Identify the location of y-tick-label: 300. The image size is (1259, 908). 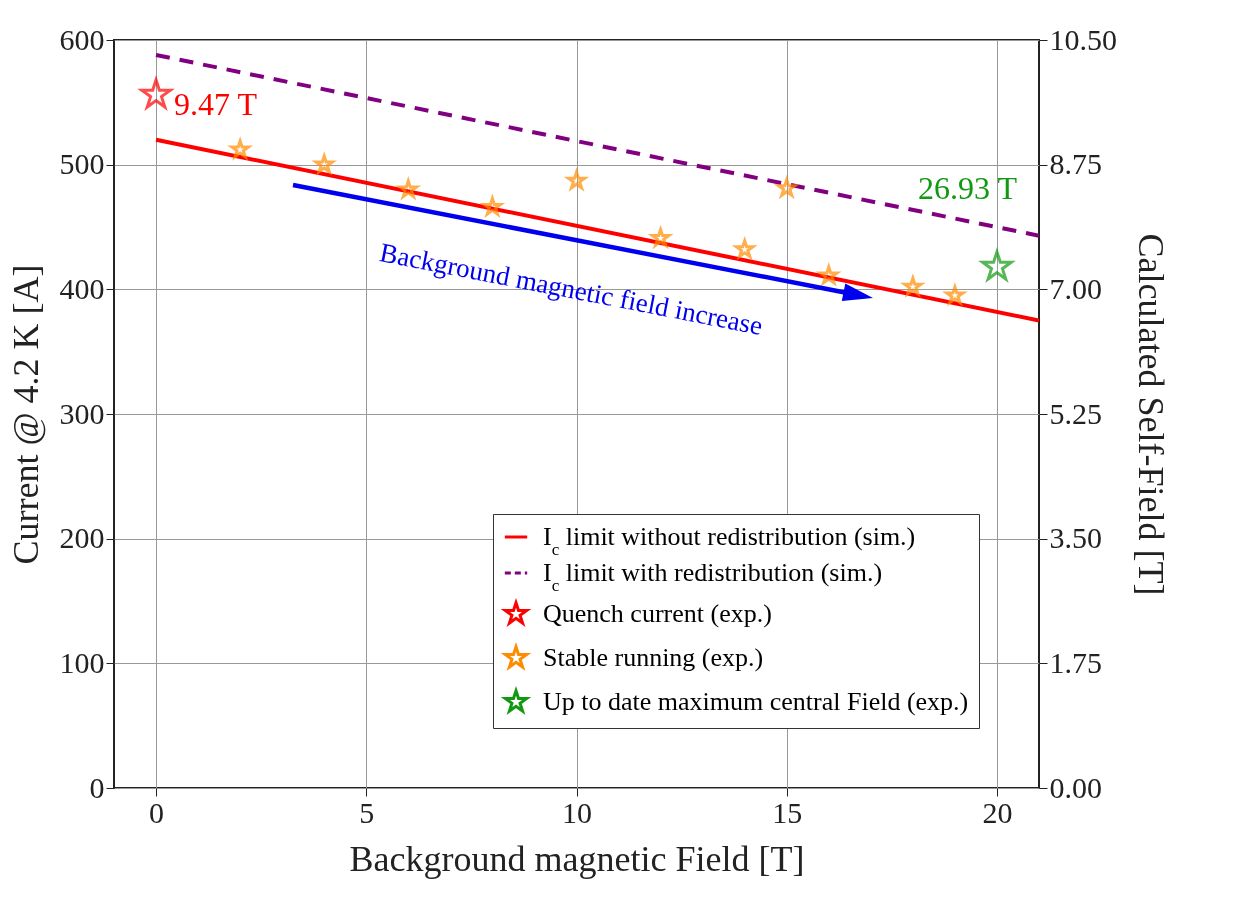
(82, 413).